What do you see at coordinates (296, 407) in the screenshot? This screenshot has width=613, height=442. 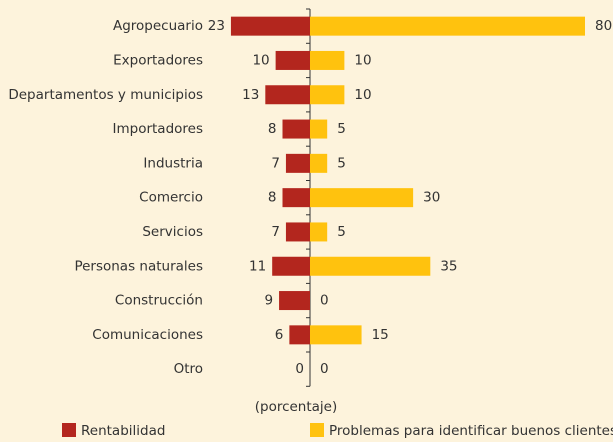 I see `x-axis-label: (porcentaje)` at bounding box center [296, 407].